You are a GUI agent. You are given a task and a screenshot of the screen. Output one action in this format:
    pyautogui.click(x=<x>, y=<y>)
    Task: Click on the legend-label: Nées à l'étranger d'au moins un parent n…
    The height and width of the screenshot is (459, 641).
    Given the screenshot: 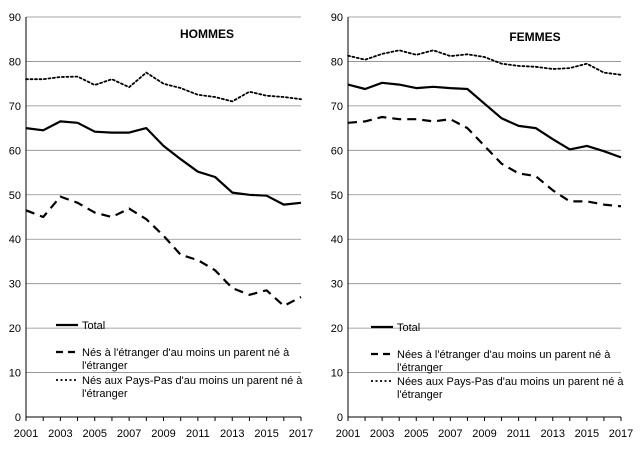 What is the action you would take?
    pyautogui.click(x=504, y=355)
    